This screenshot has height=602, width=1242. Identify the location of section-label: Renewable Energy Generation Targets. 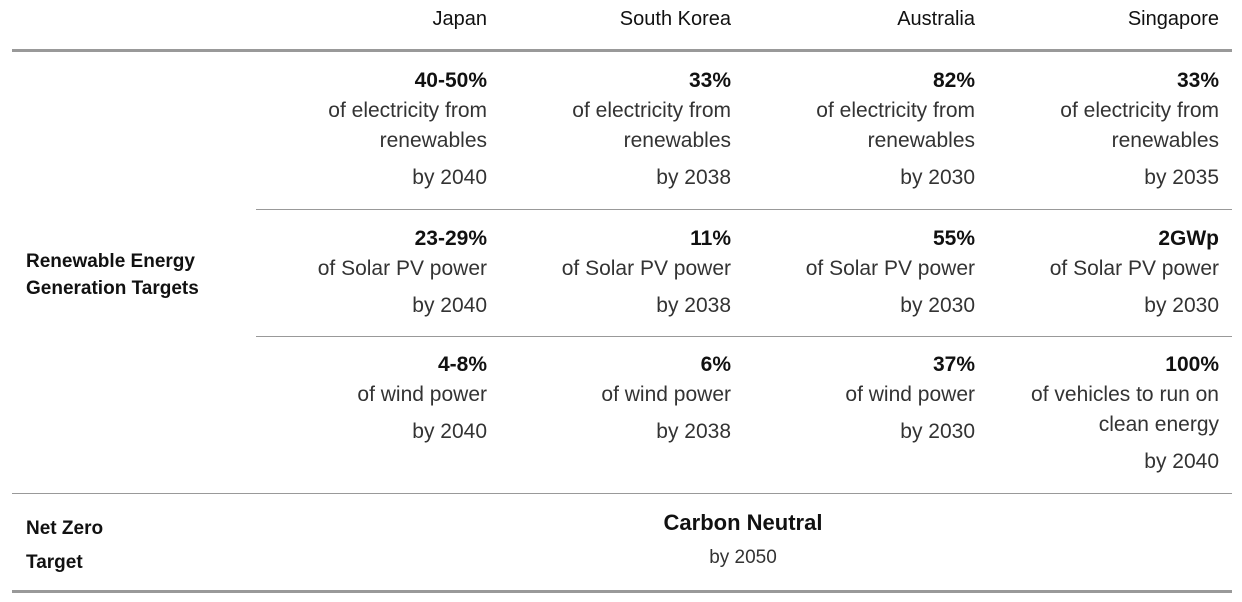
(112, 275).